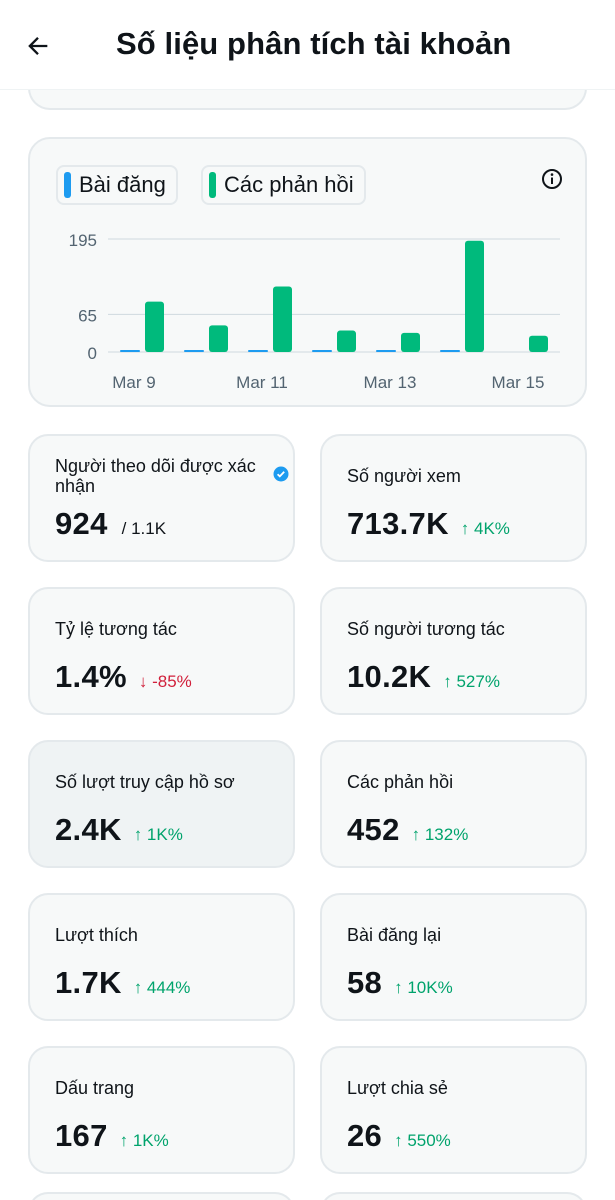 The image size is (615, 1200). What do you see at coordinates (67, 185) in the screenshot?
I see `posts-swatch` at bounding box center [67, 185].